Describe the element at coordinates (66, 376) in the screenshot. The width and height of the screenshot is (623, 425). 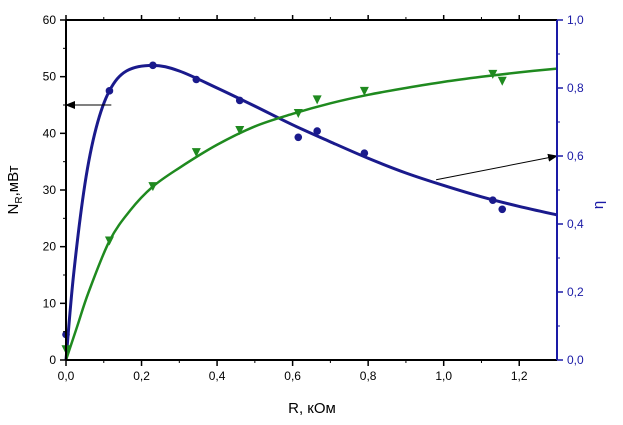
I see `x-tick-label: 0,0` at that location.